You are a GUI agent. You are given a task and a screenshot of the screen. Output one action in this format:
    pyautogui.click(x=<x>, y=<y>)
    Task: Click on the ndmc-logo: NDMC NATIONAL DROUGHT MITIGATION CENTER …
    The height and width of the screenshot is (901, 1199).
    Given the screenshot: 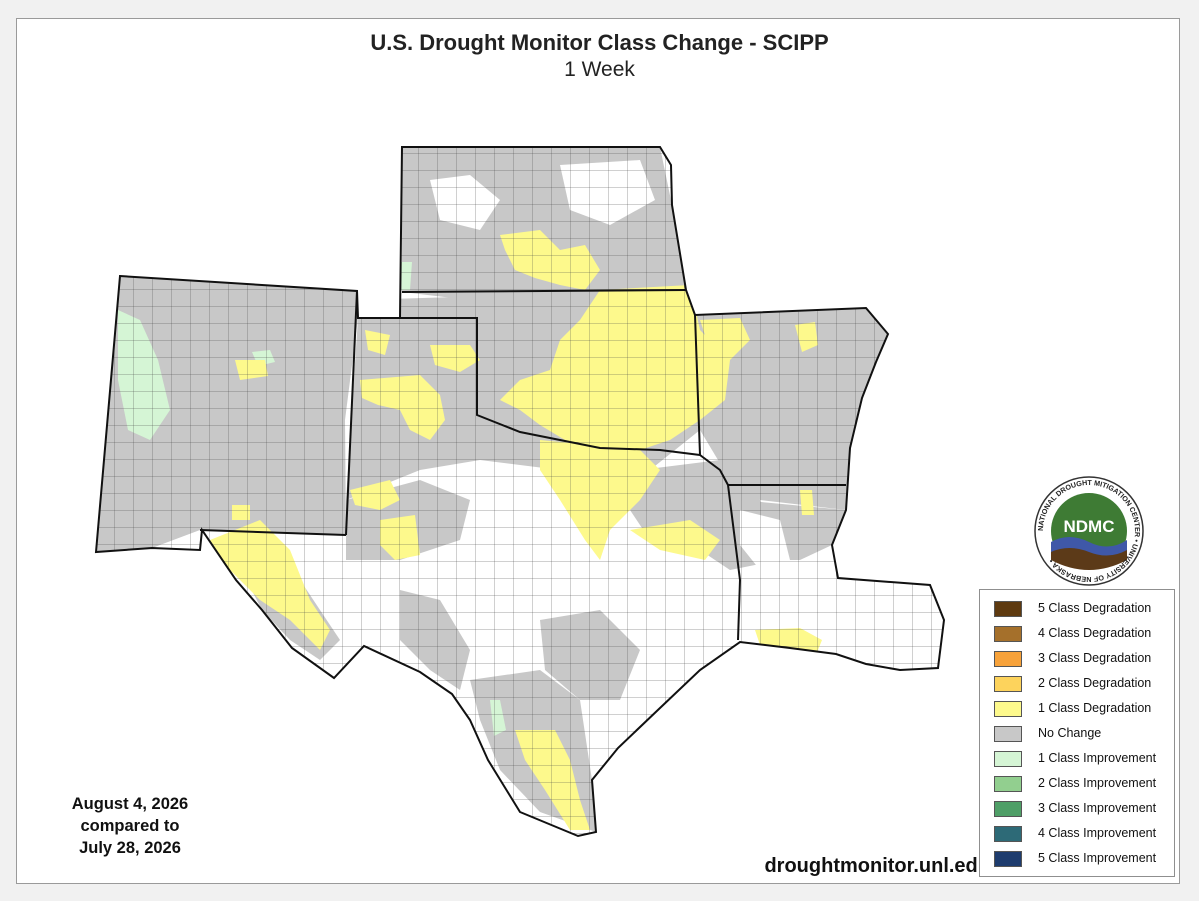 What is the action you would take?
    pyautogui.click(x=1089, y=531)
    